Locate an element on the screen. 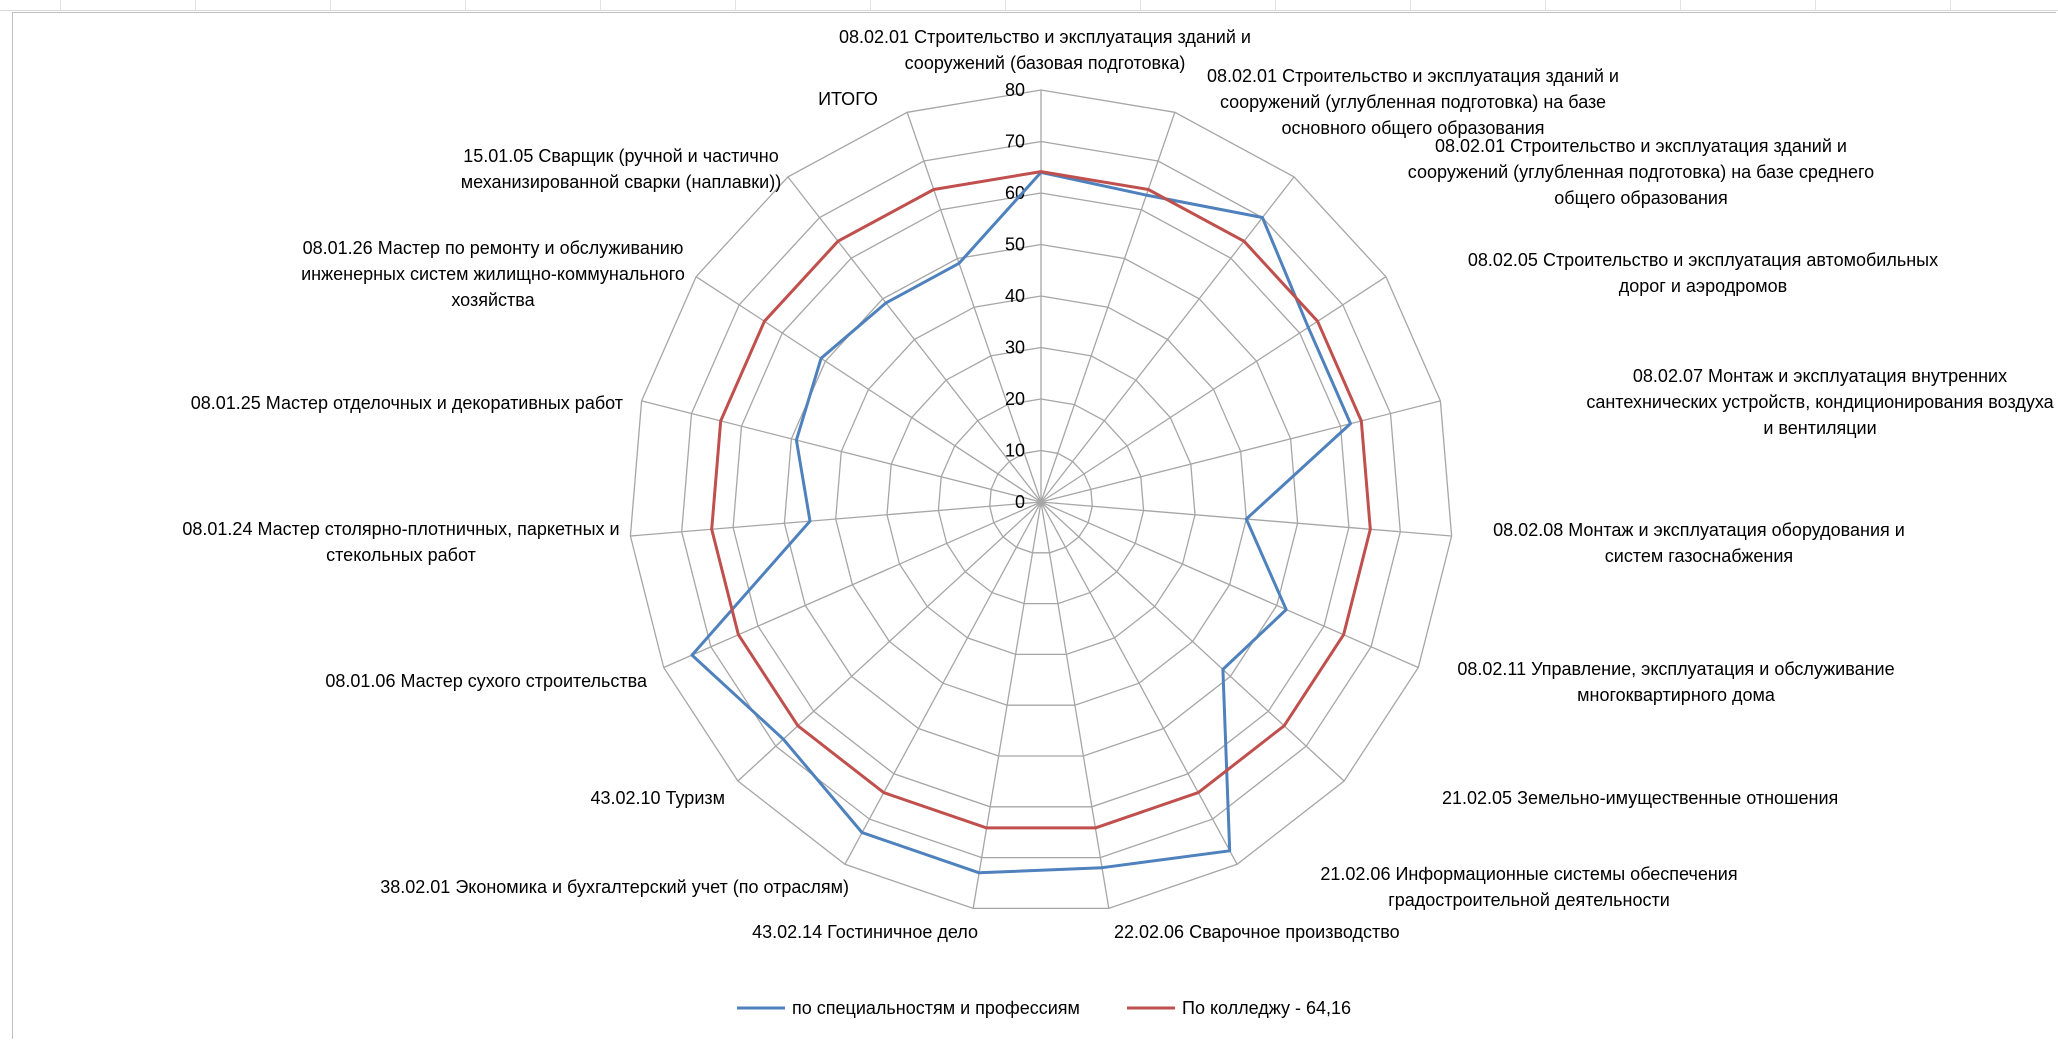  sheet-header-strip is located at coordinates (1029, 5).